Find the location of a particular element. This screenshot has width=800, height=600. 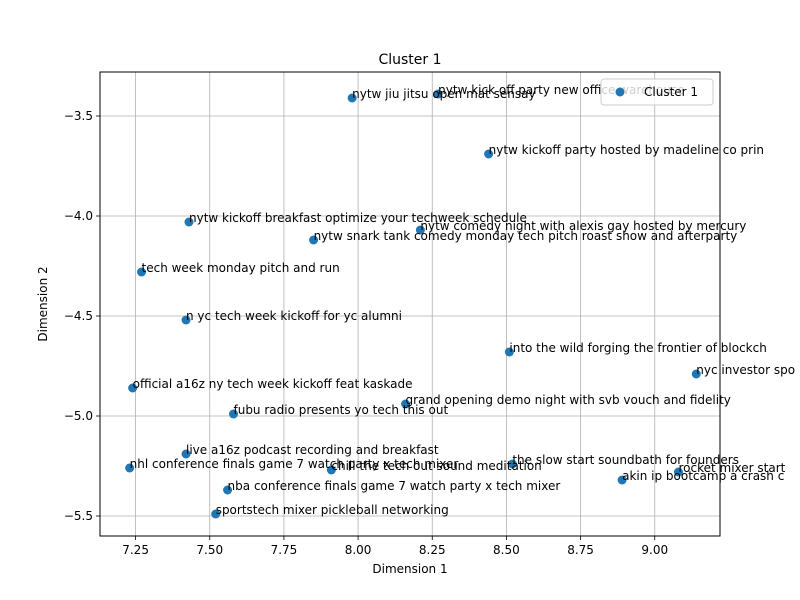

data-point-label: rocket mixer start is located at coordinates (731, 468).